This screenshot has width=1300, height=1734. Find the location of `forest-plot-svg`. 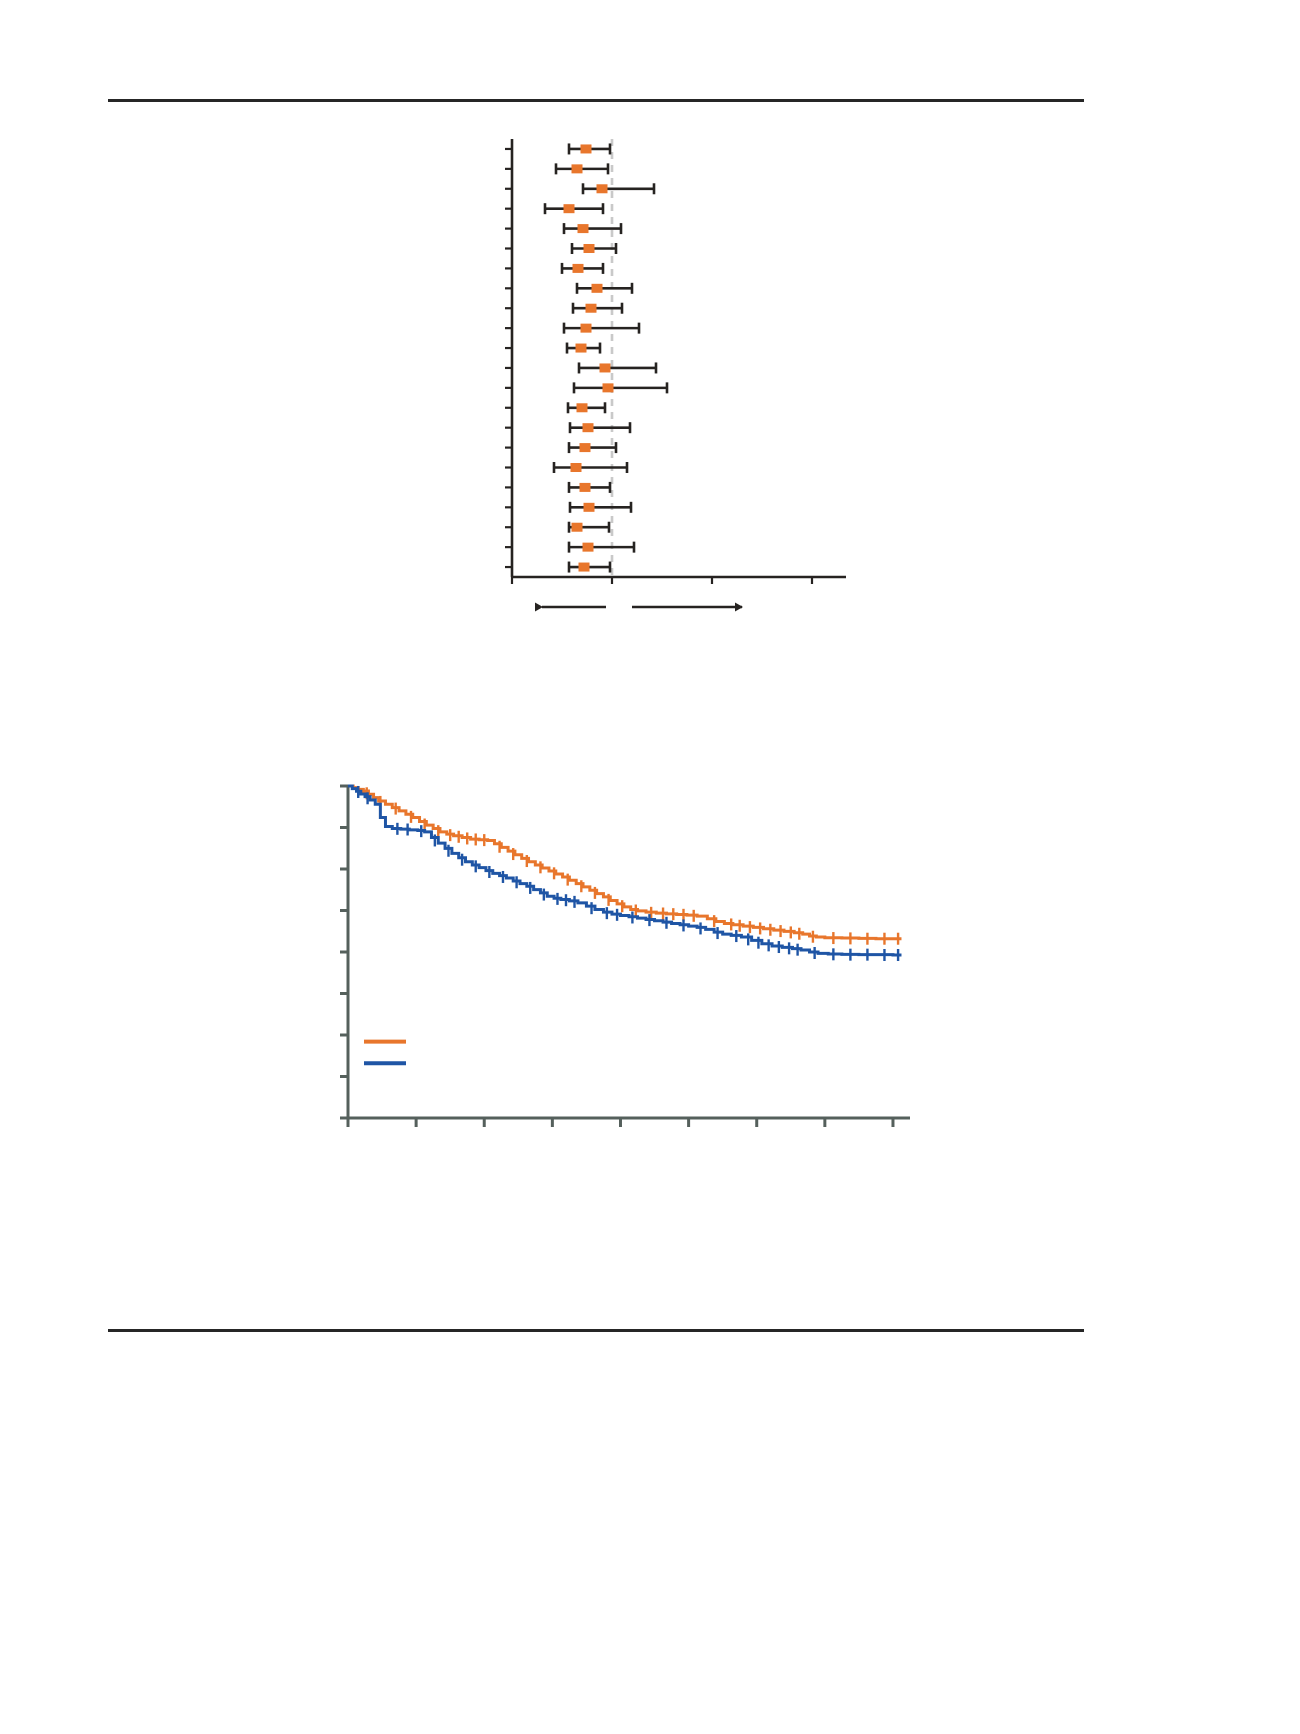

forest-plot-svg is located at coordinates (675, 375).